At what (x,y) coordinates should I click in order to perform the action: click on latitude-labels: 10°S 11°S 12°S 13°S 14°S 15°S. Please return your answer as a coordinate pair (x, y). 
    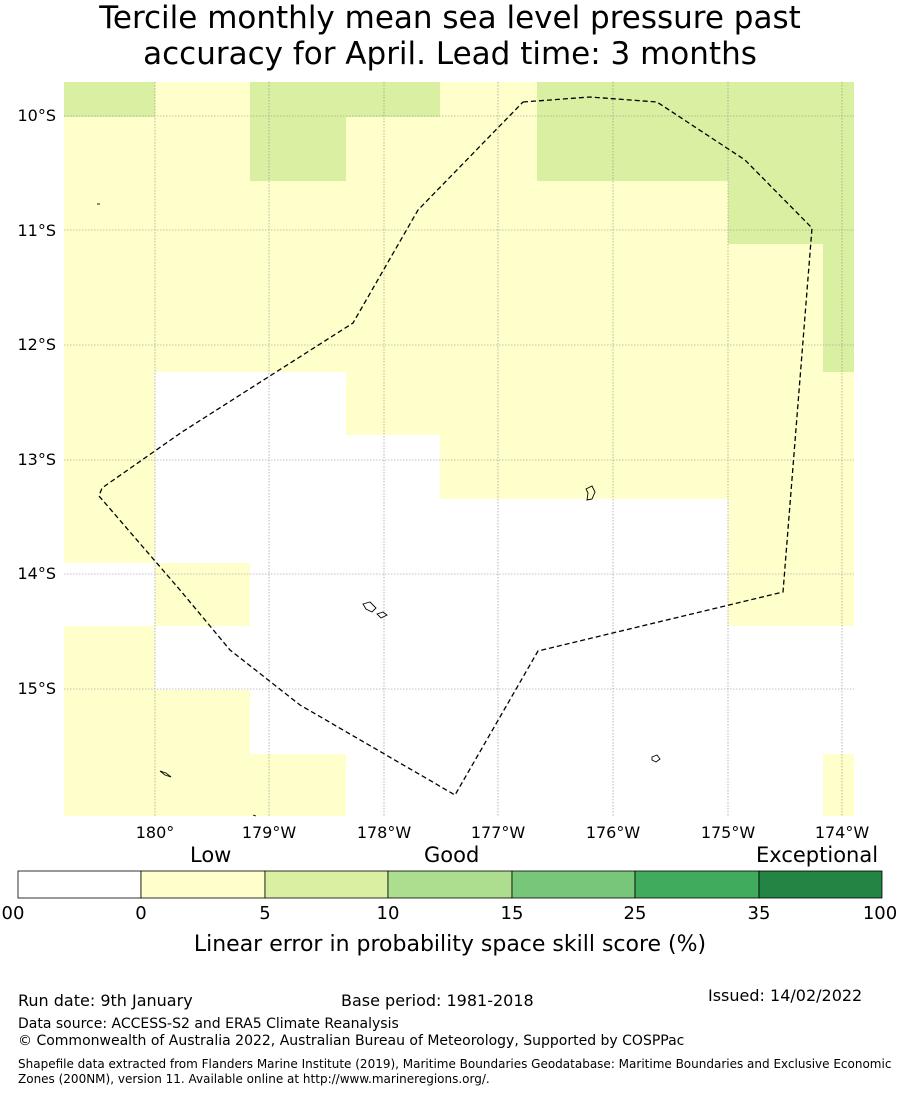
    Looking at the image, I should click on (36, 402).